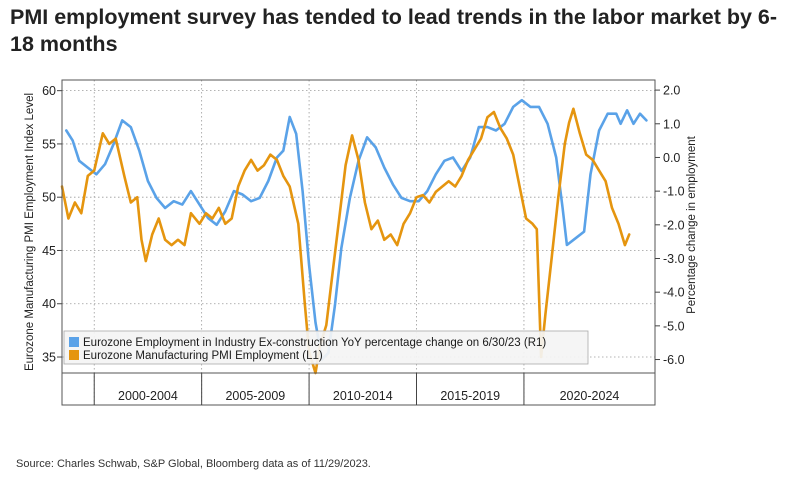 This screenshot has height=480, width=812. What do you see at coordinates (671, 124) in the screenshot?
I see `right-tick-label: 1.0` at bounding box center [671, 124].